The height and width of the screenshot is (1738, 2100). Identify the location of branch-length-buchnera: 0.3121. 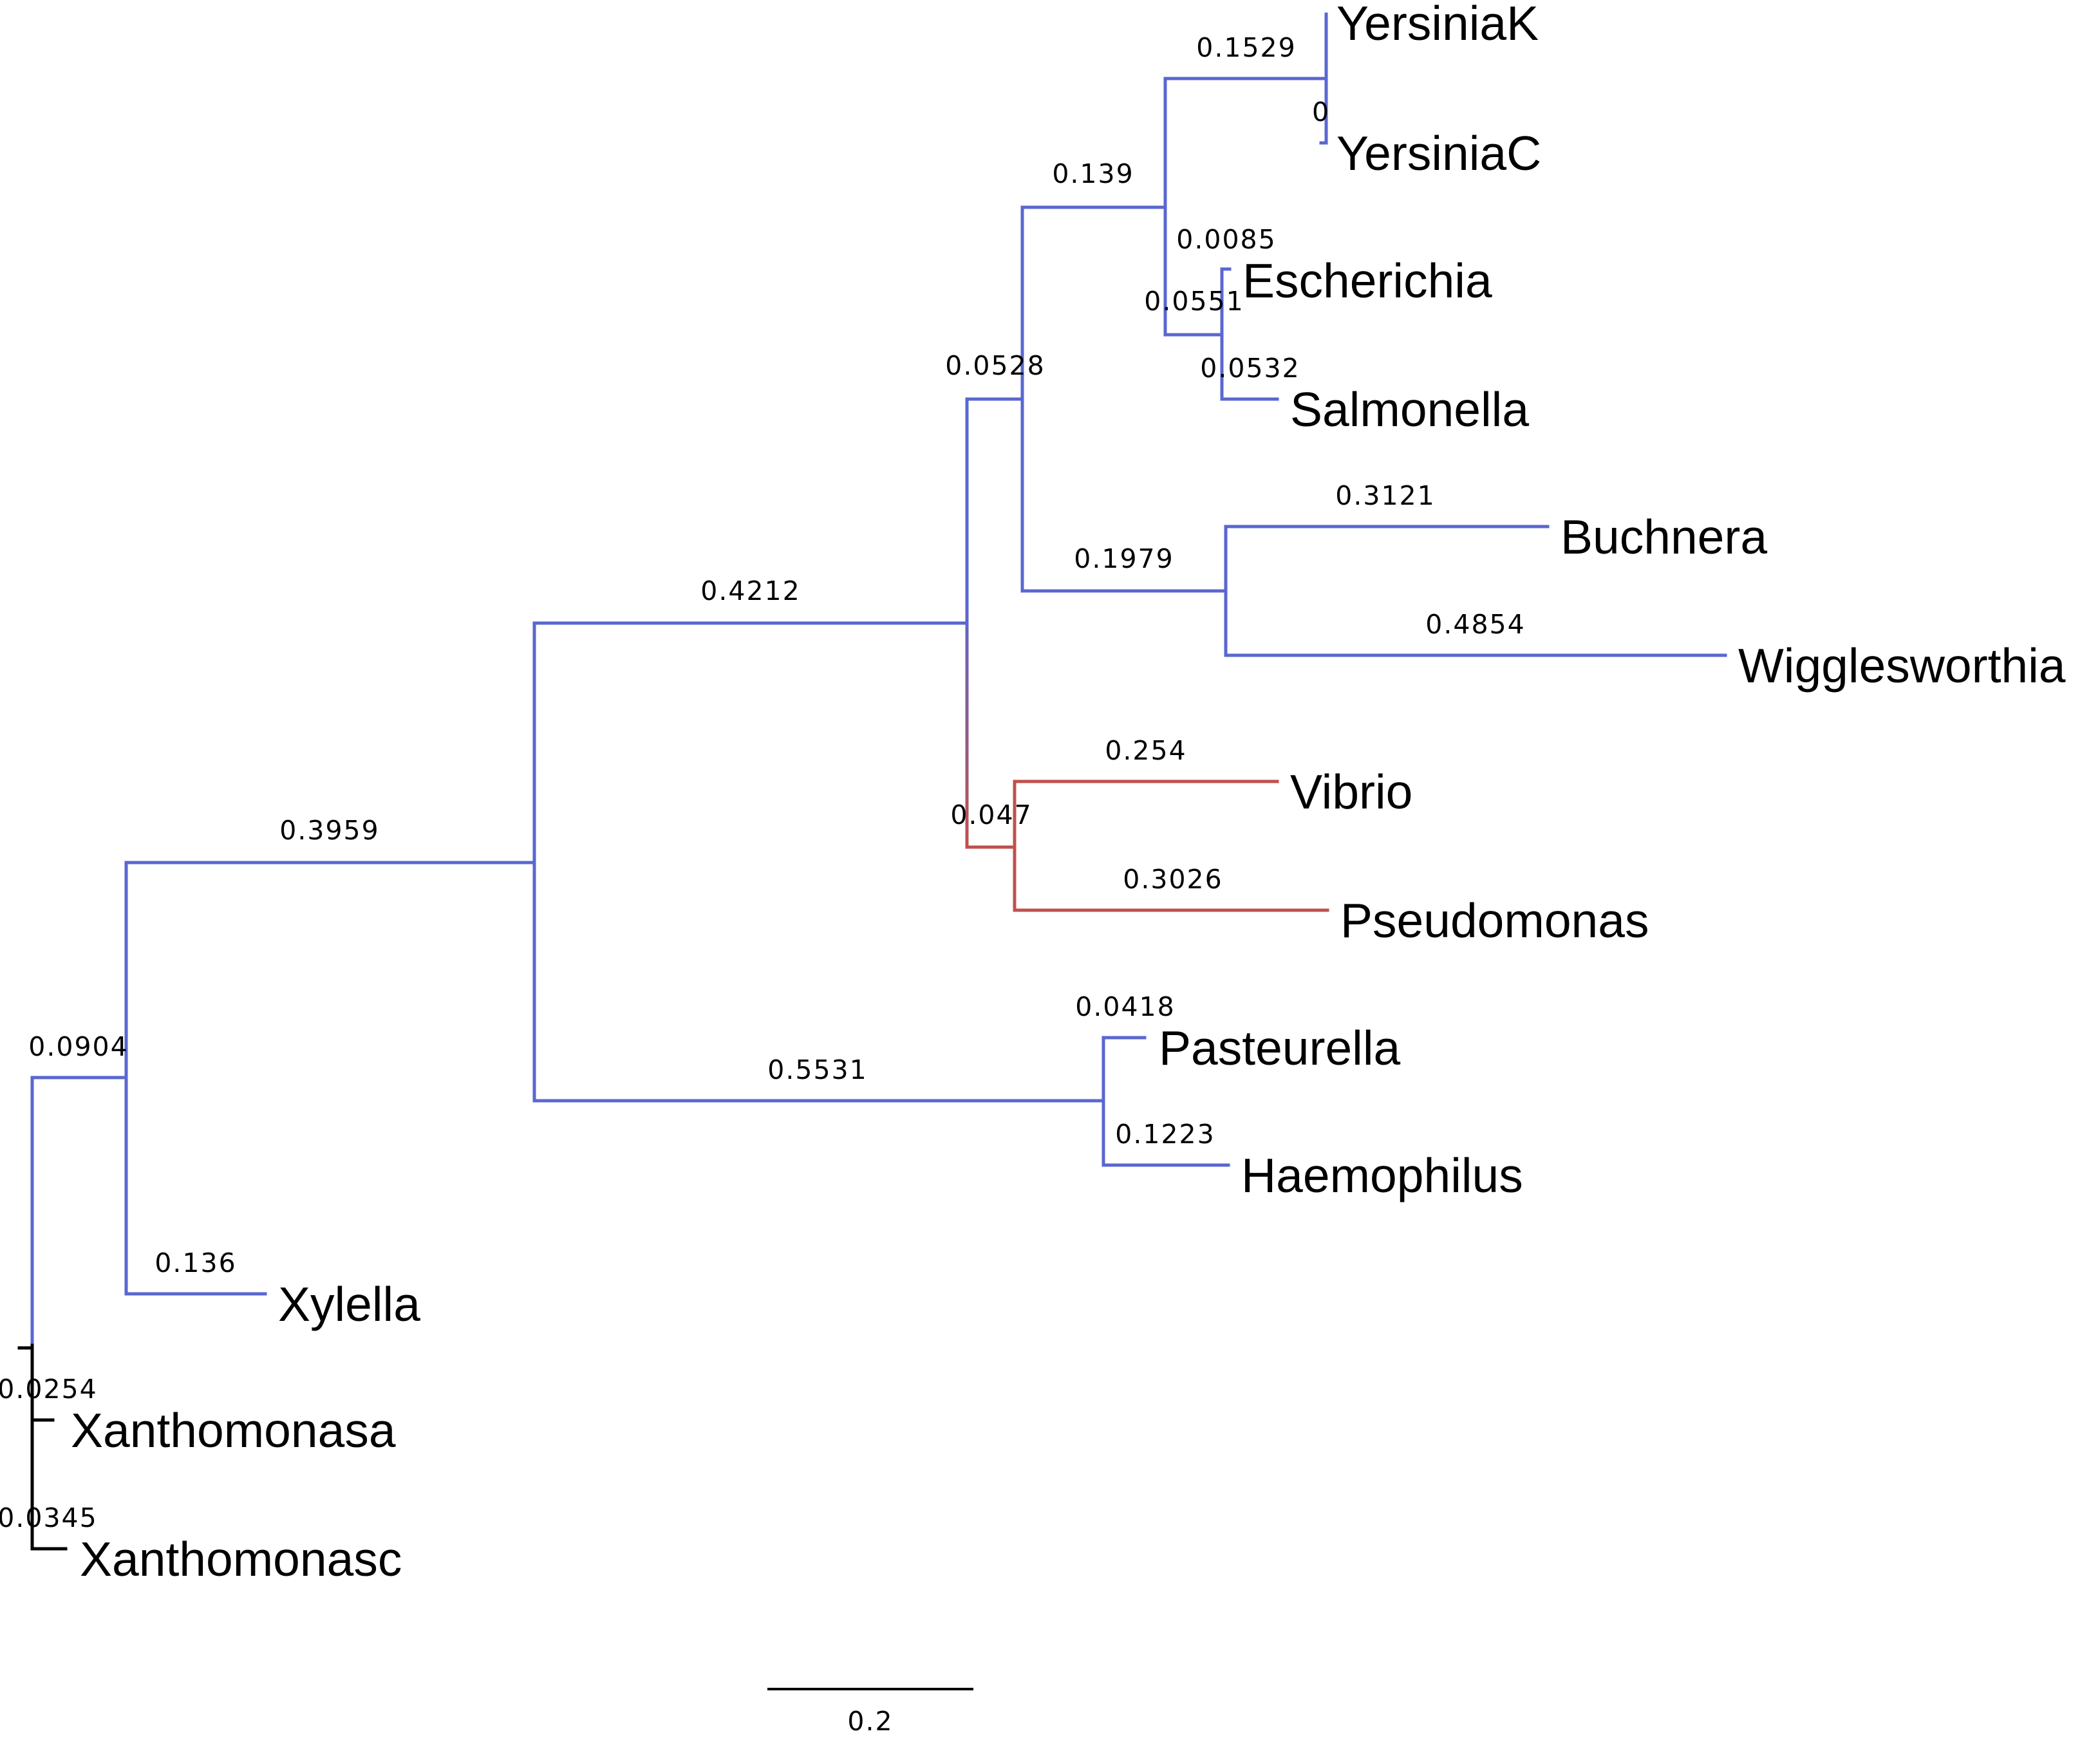
(1385, 495).